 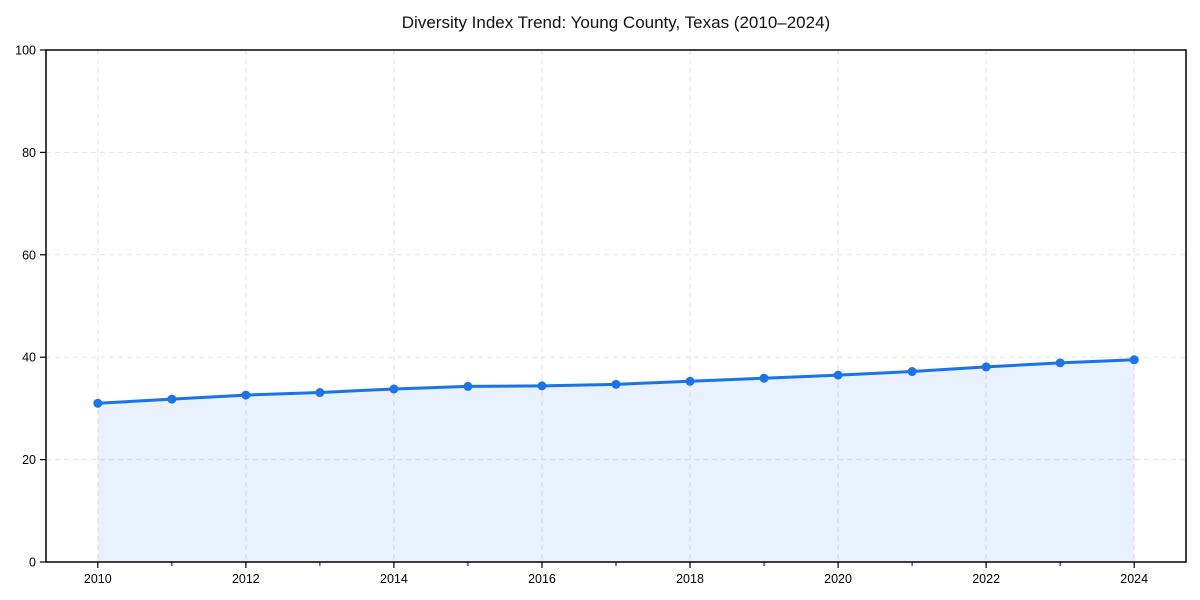 I want to click on y-tick-label: 80, so click(x=29, y=153).